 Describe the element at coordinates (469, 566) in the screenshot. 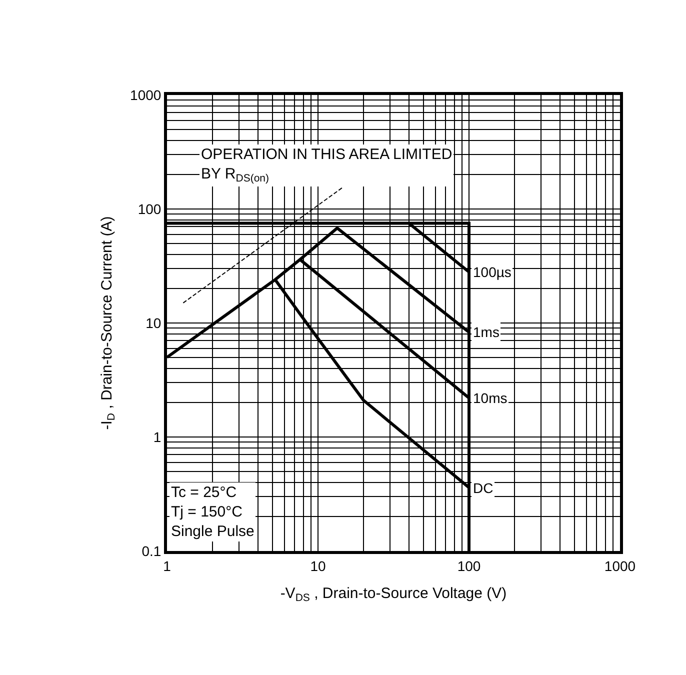

I see `x-tick-label: 100` at that location.